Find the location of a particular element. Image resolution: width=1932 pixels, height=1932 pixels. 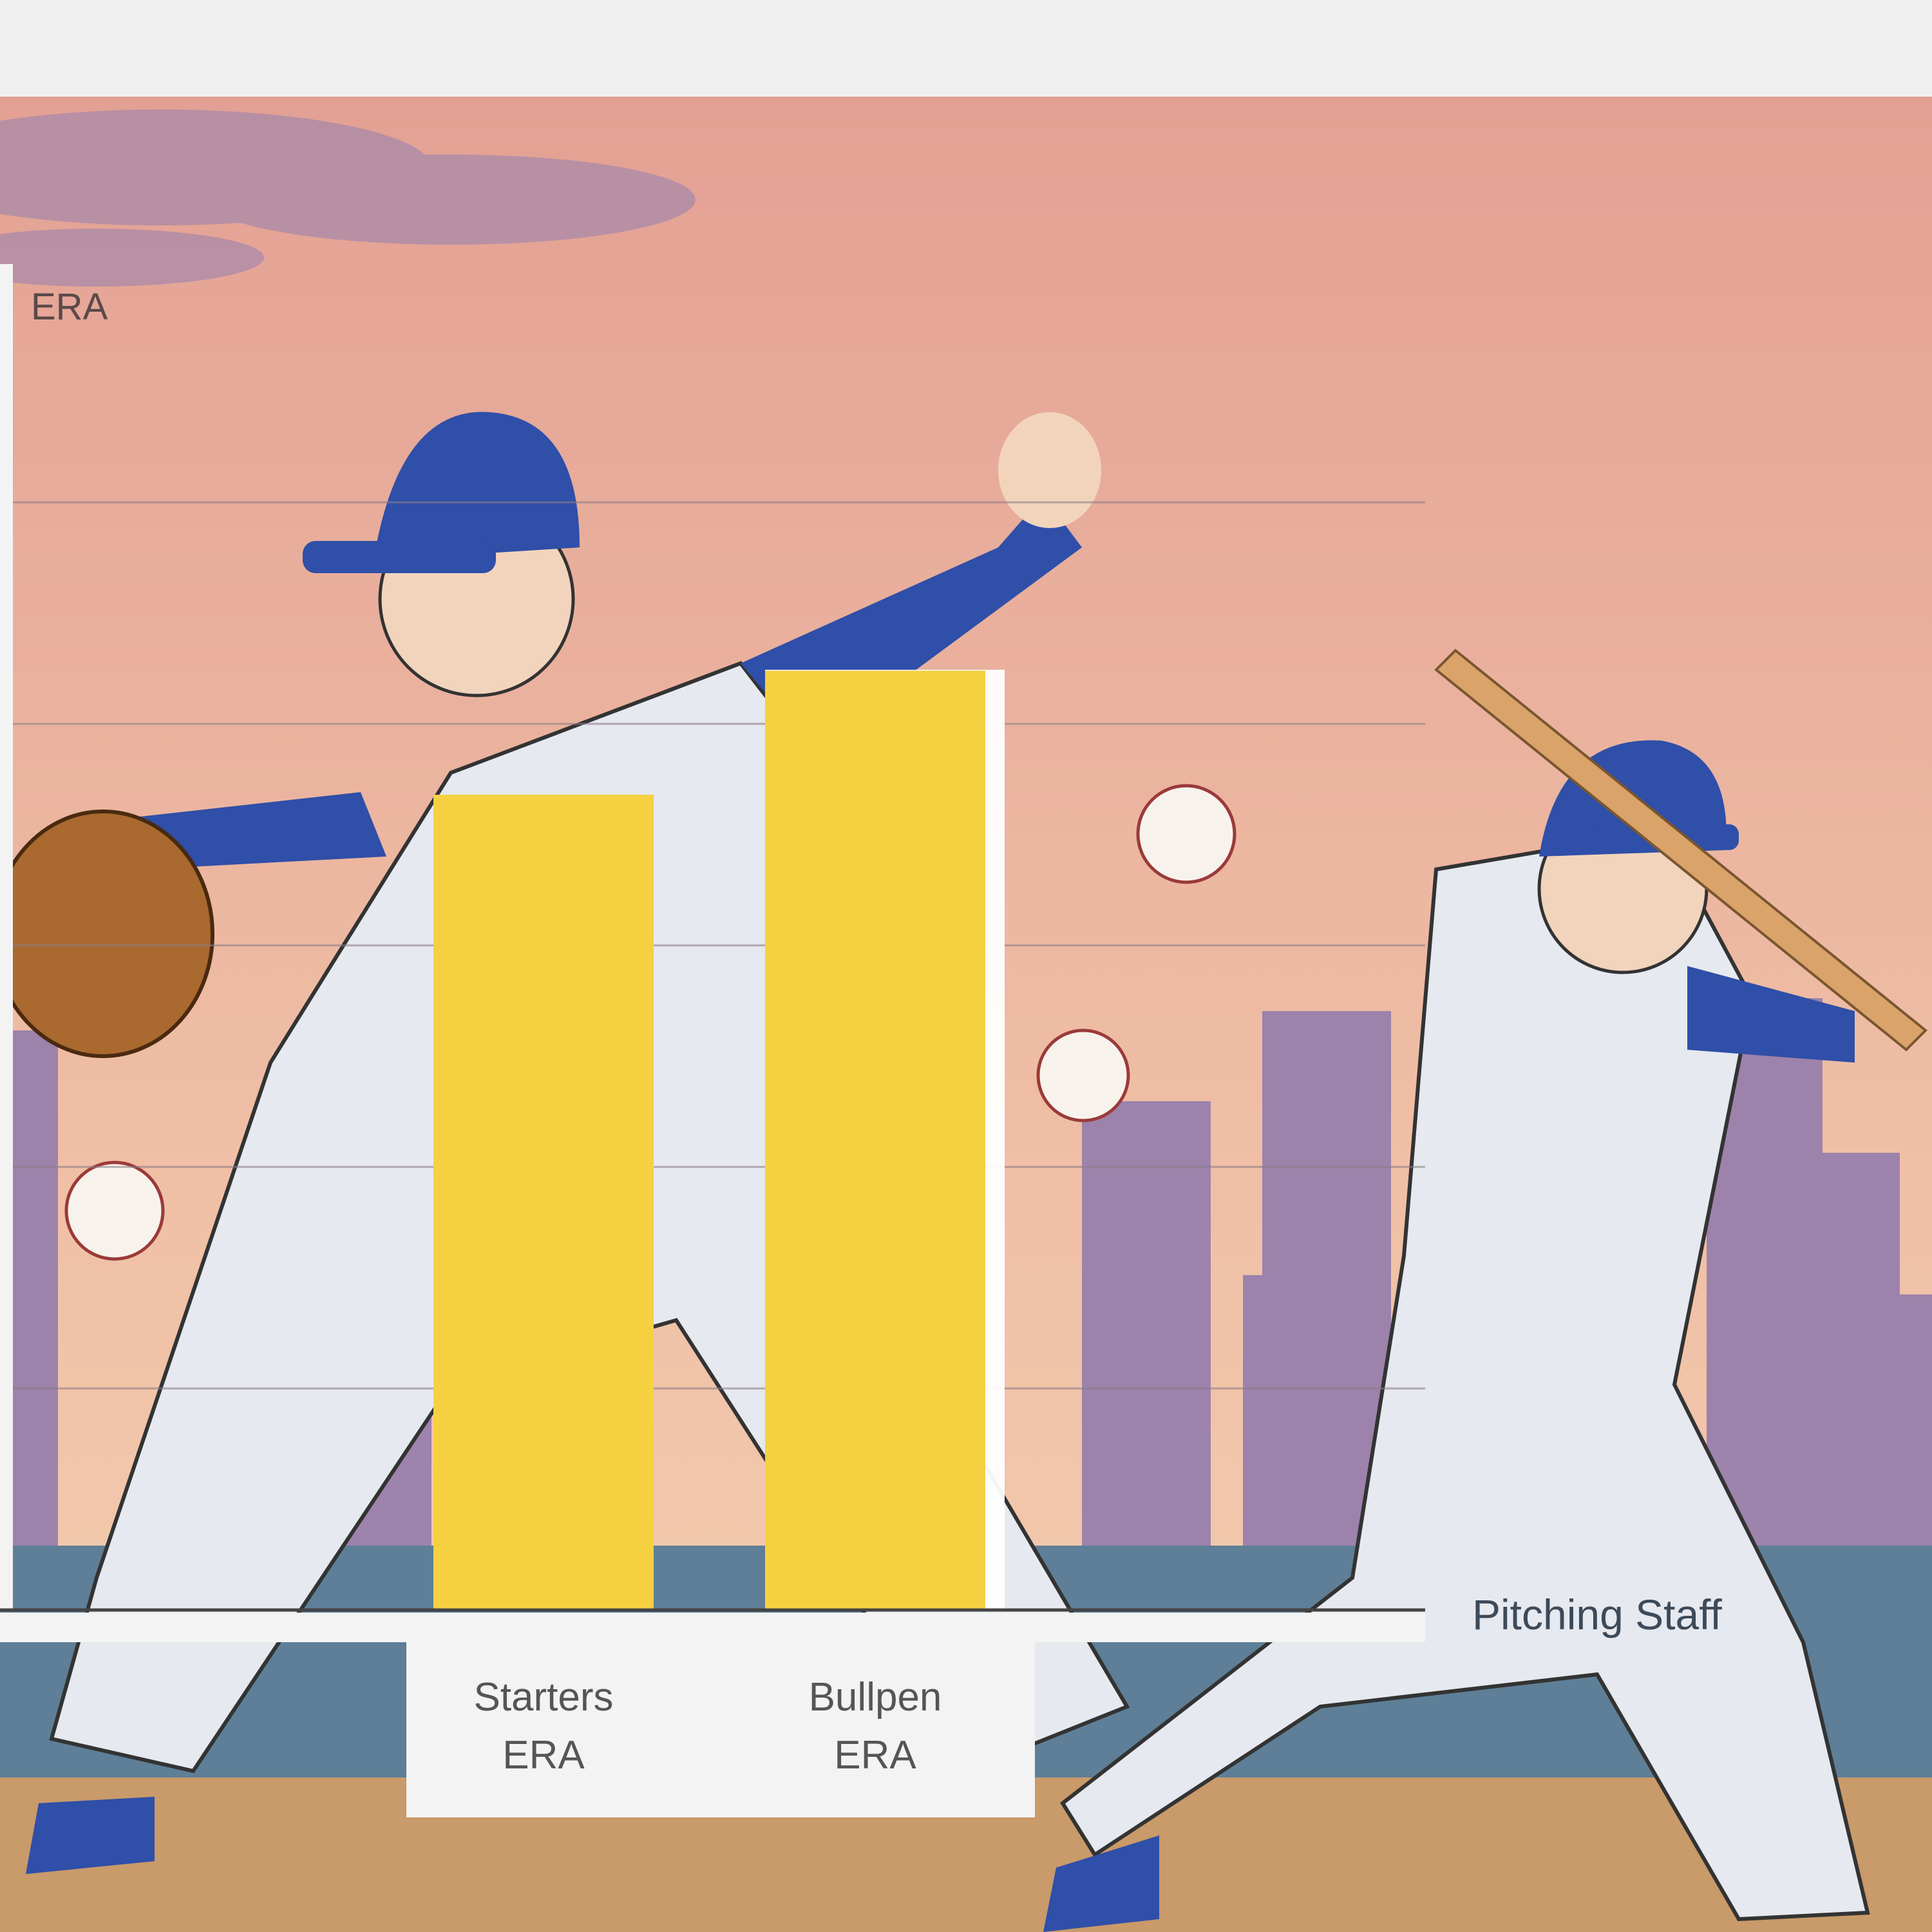

baseline-strip is located at coordinates (713, 1628).